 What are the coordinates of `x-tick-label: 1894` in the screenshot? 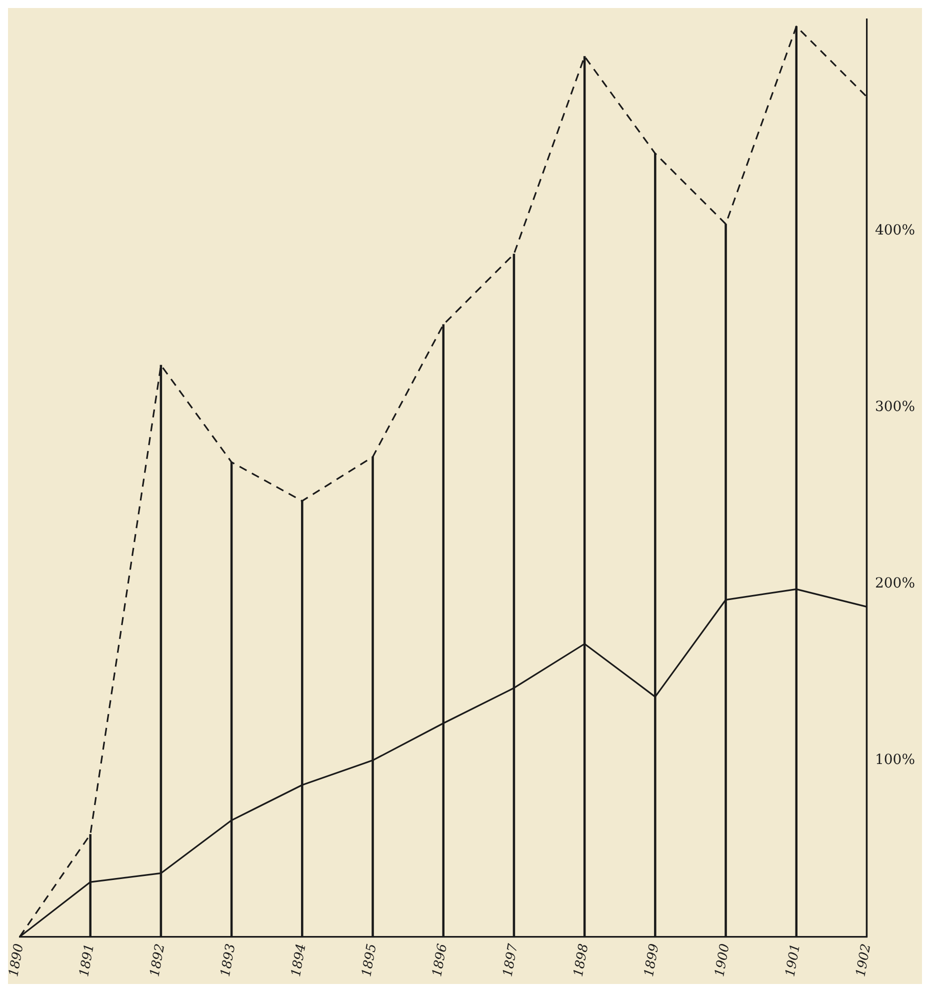 It's located at (299, 960).